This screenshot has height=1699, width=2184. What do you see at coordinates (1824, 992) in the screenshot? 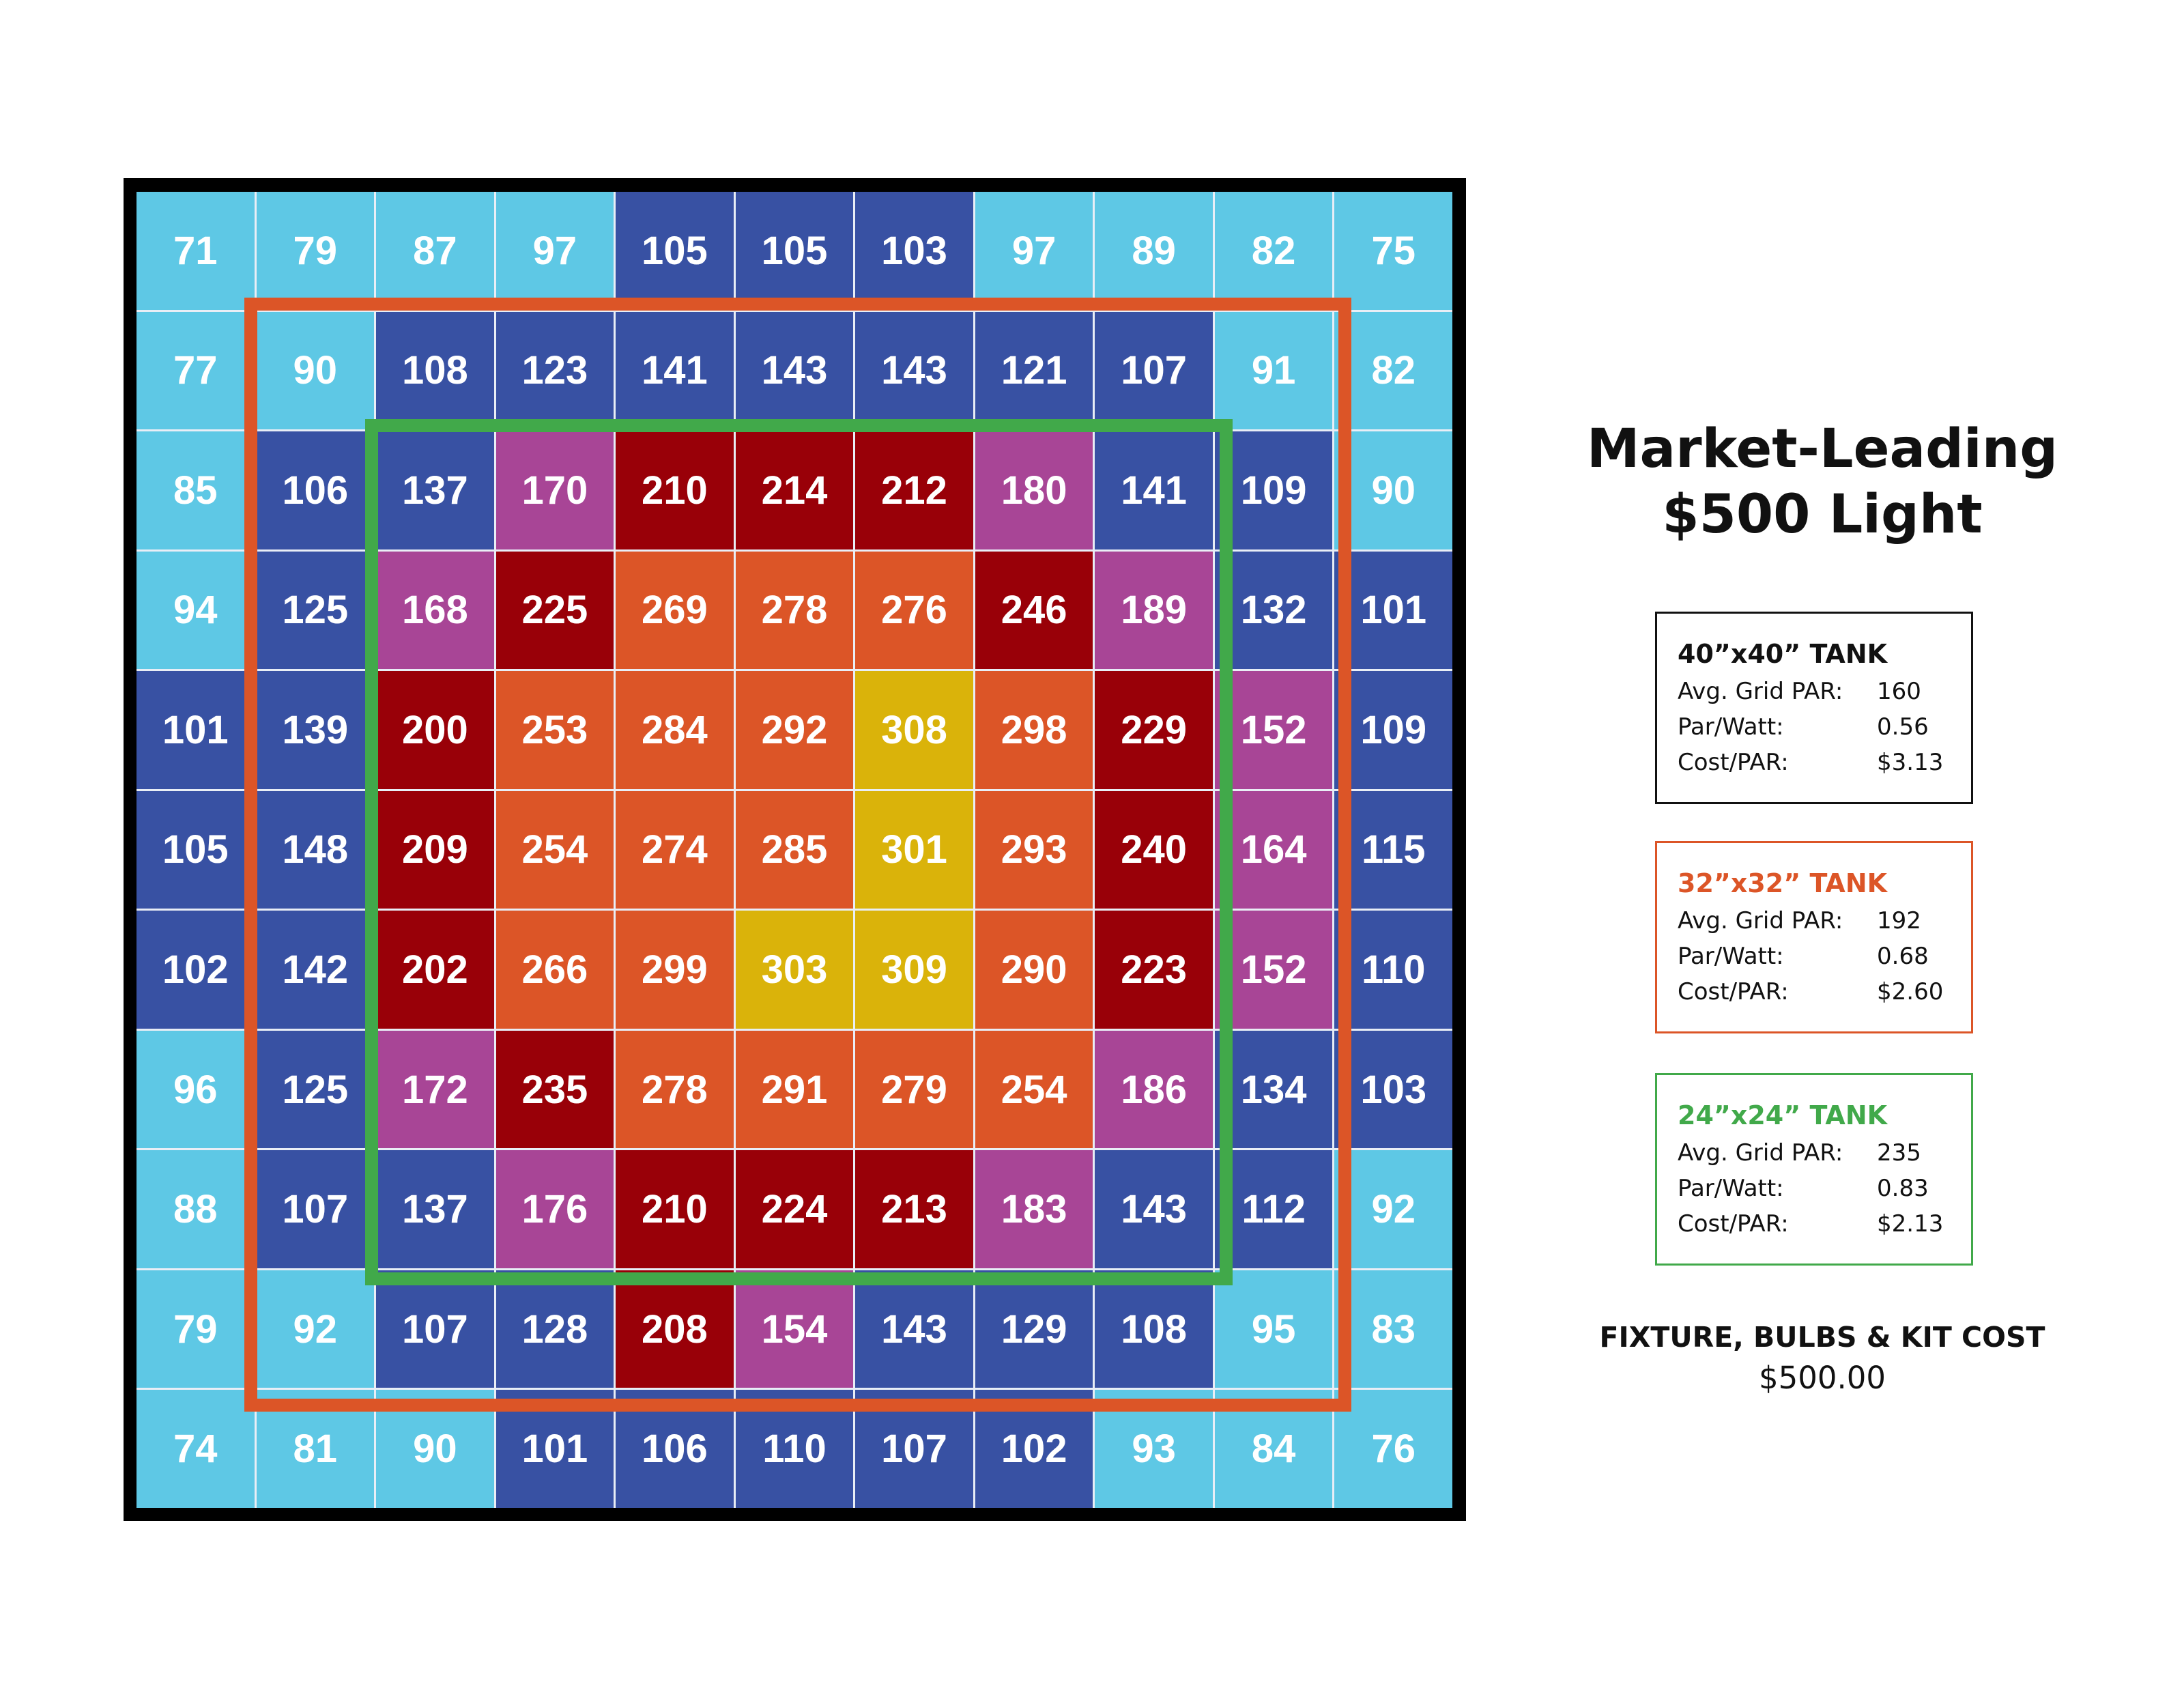
I see `cost-per-par-row: Cost/PAR: $2.60` at bounding box center [1824, 992].